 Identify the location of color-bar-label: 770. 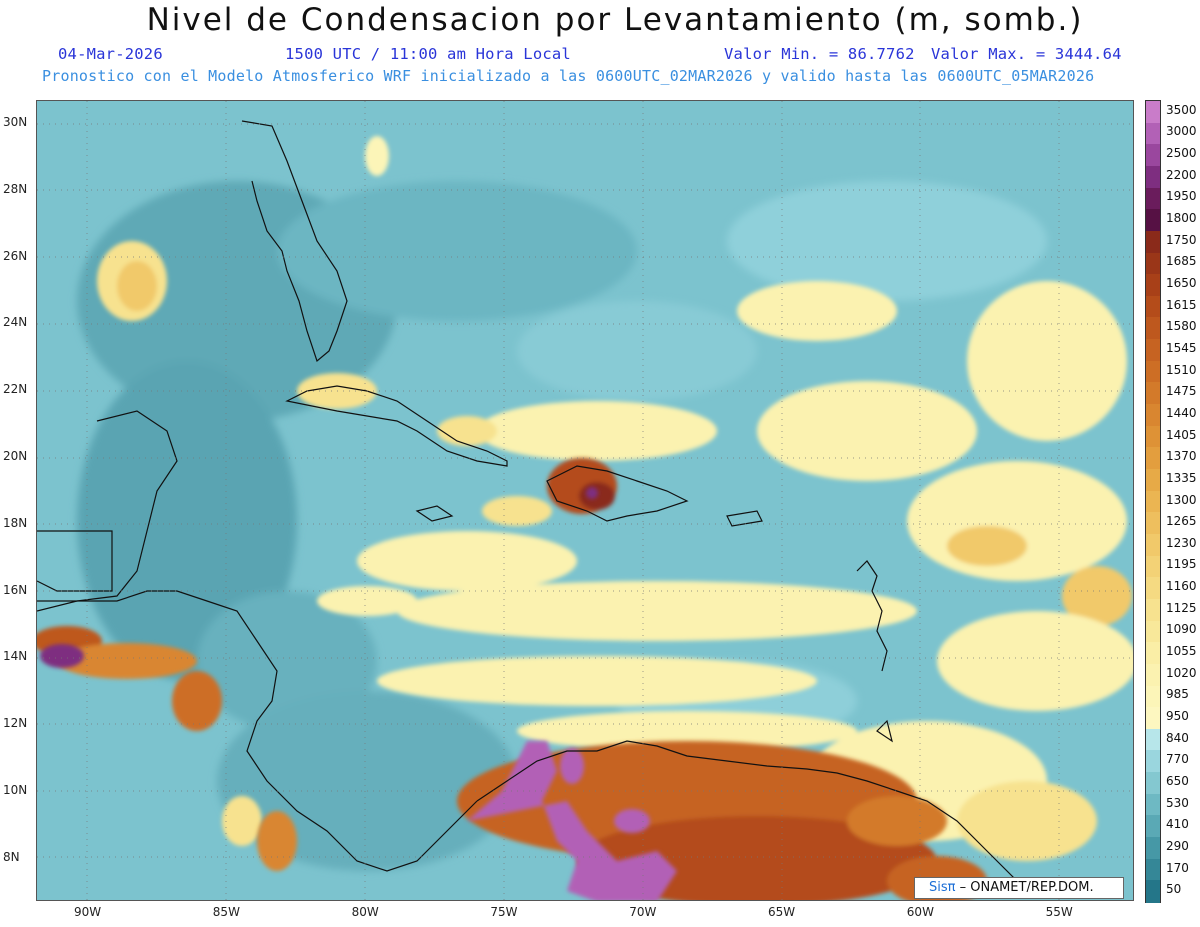
(1177, 759).